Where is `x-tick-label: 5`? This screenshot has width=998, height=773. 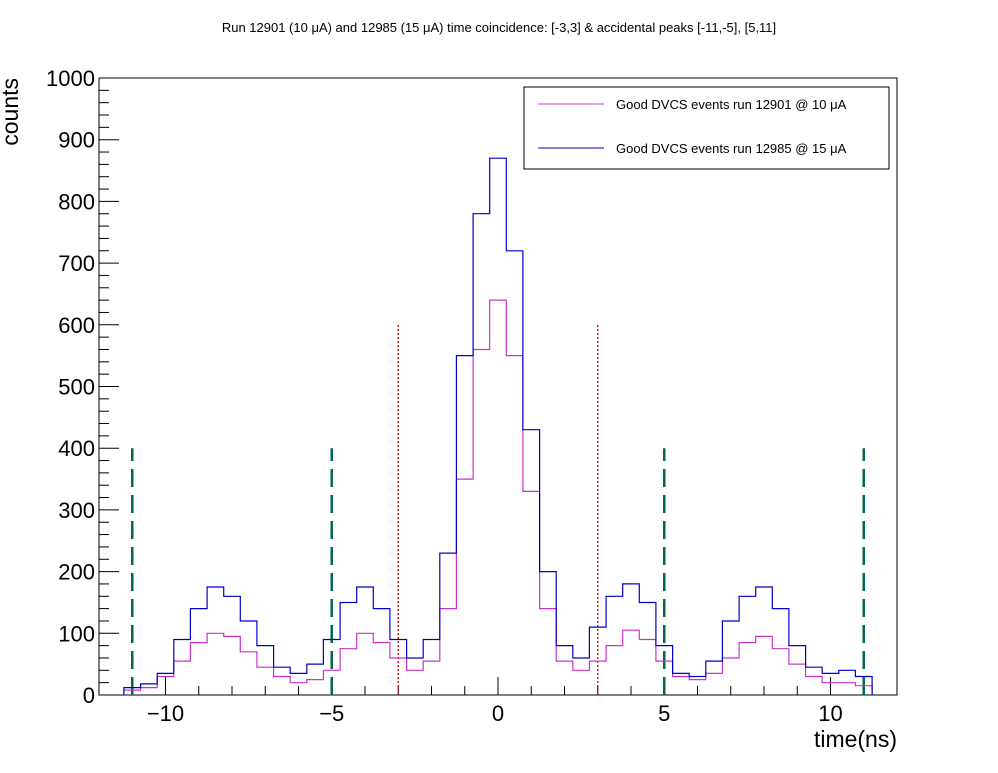 x-tick-label: 5 is located at coordinates (664, 713).